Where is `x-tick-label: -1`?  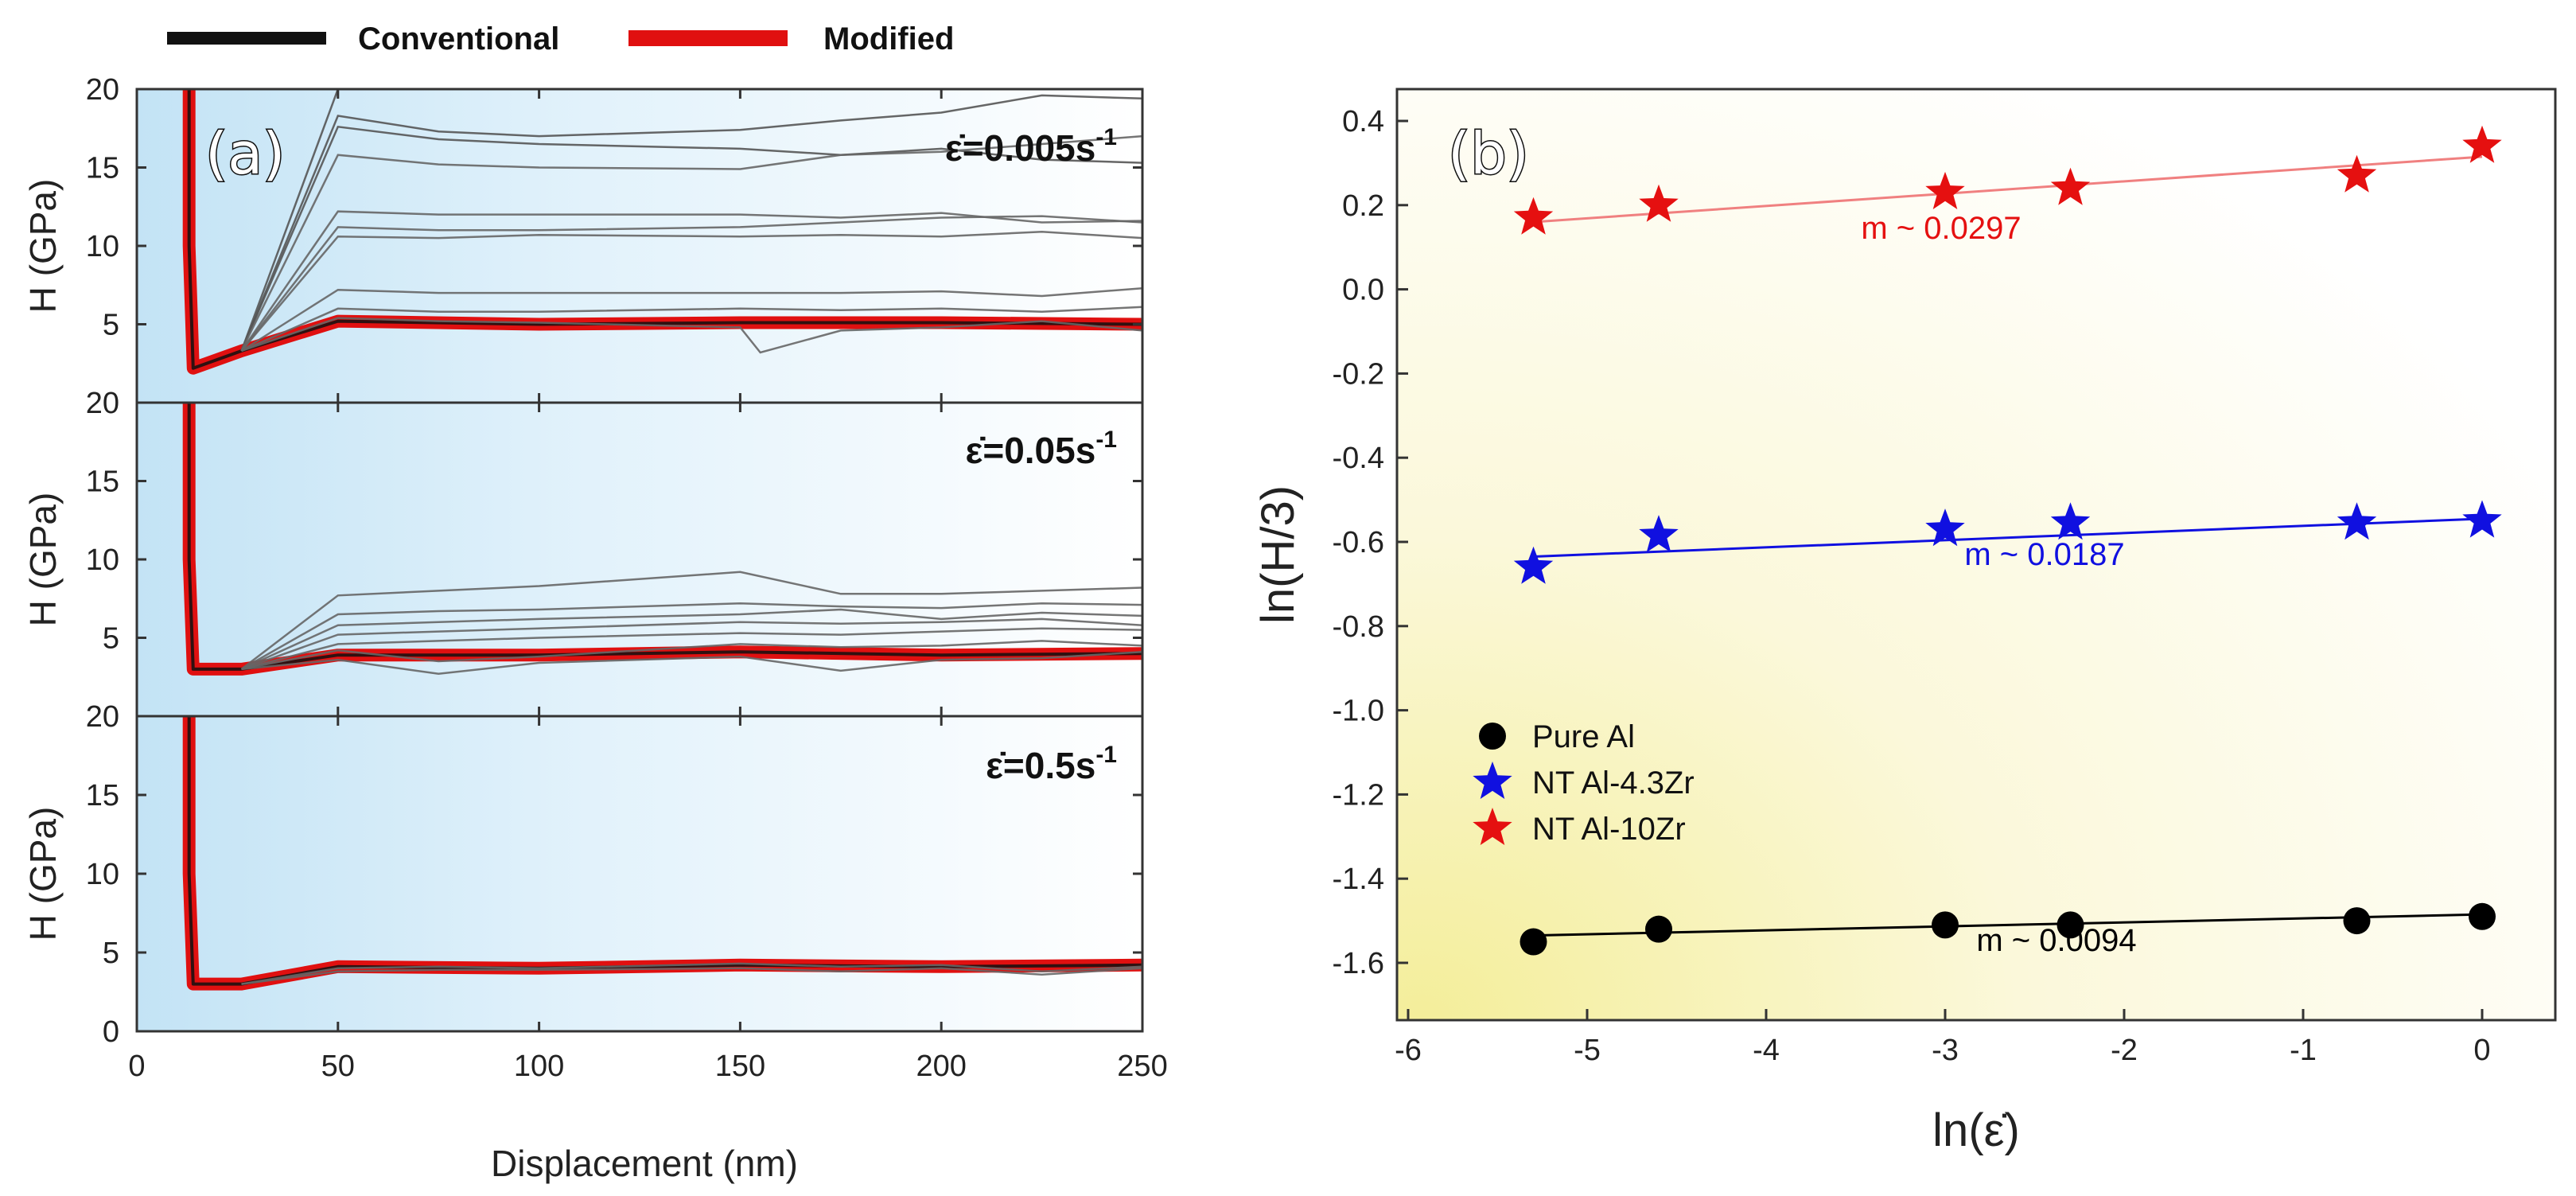
x-tick-label: -1 is located at coordinates (2304, 1050).